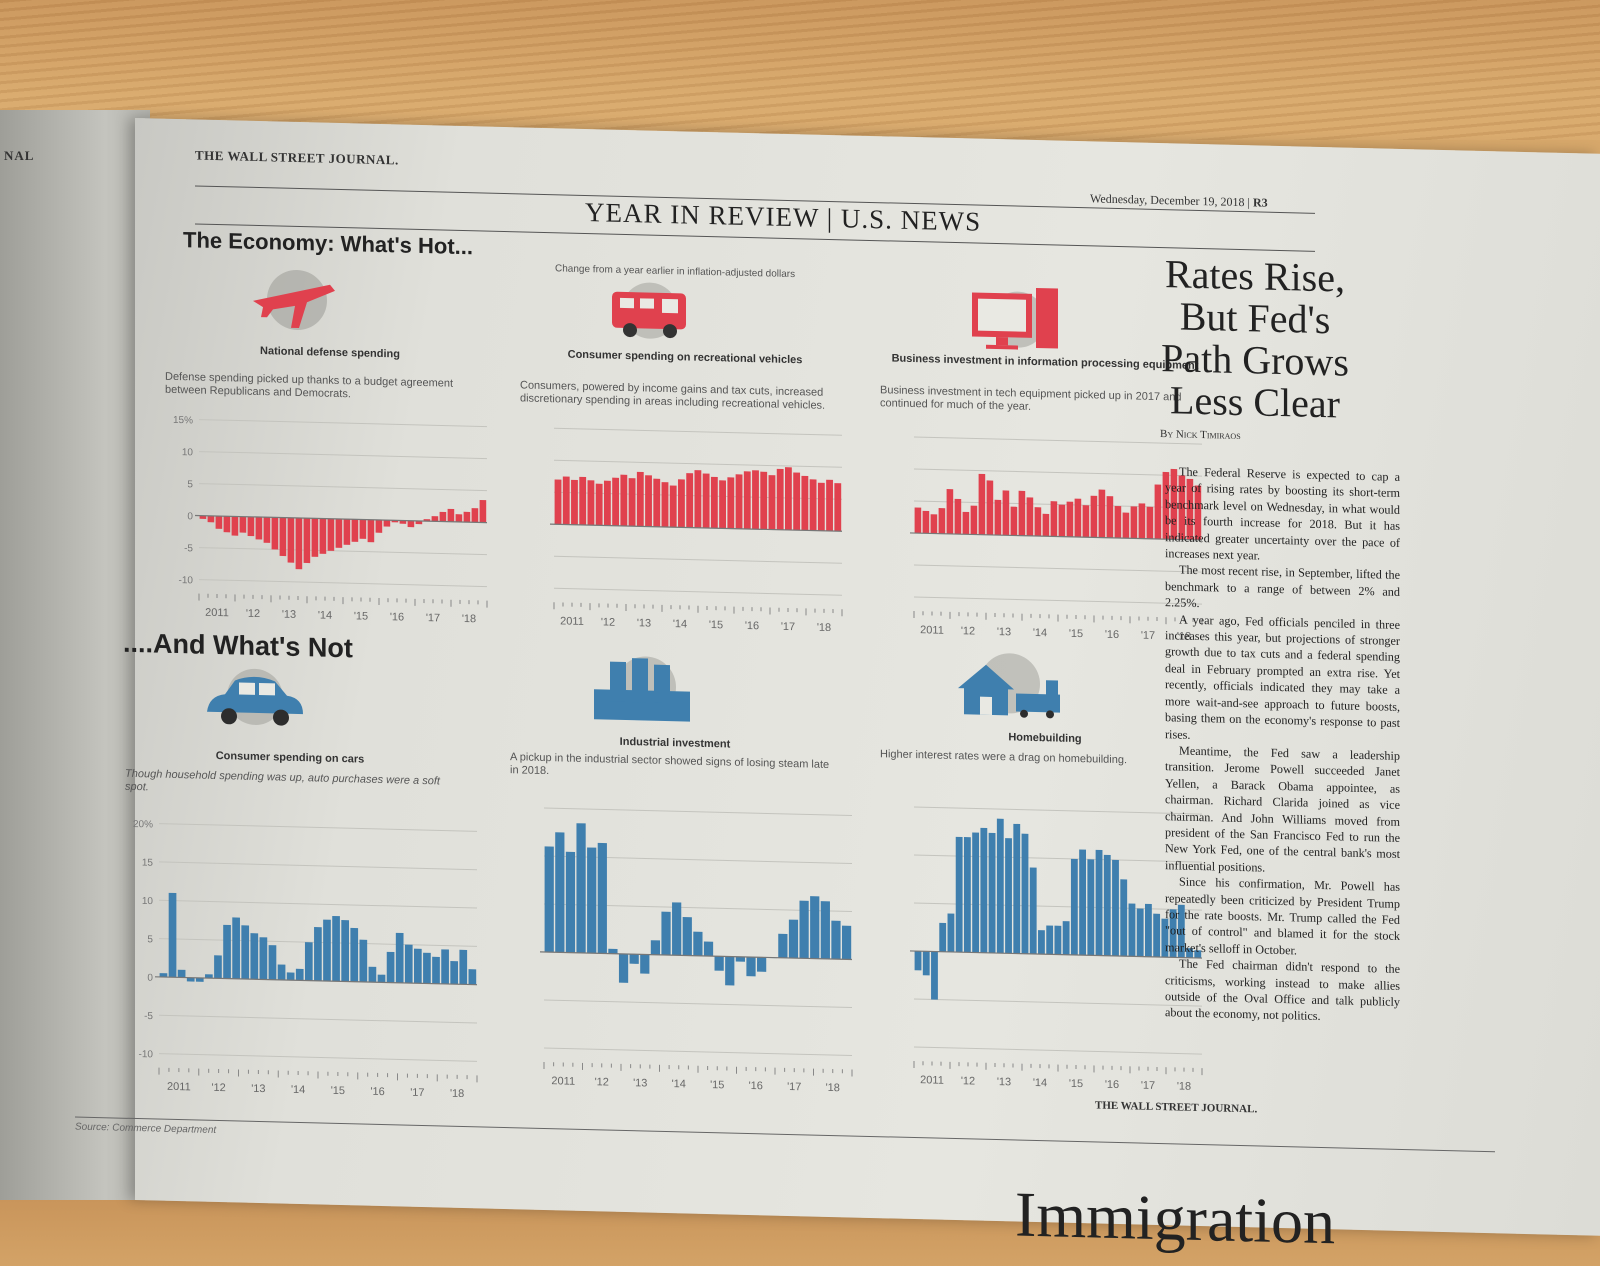  Describe the element at coordinates (183, 420) in the screenshot. I see `y-tick-label: 15%` at that location.